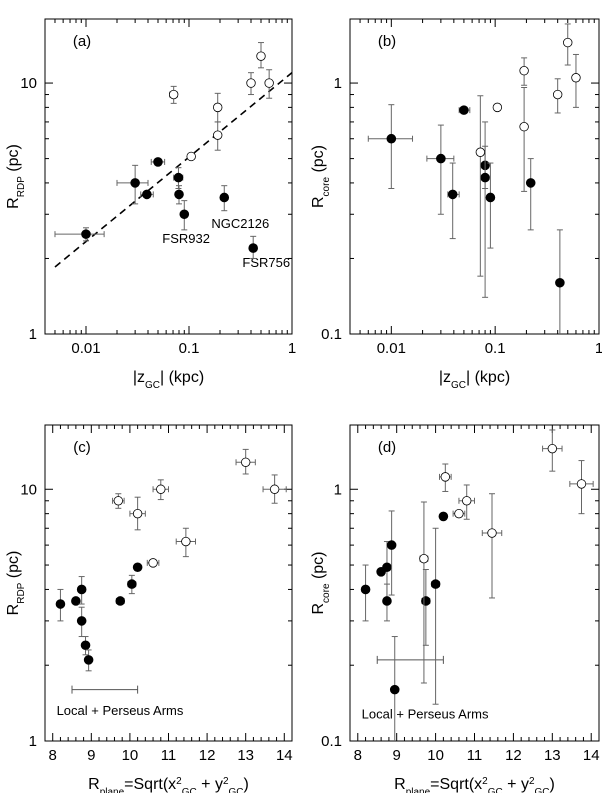  Describe the element at coordinates (82, 41) in the screenshot. I see `panel-tag: (a)` at that location.